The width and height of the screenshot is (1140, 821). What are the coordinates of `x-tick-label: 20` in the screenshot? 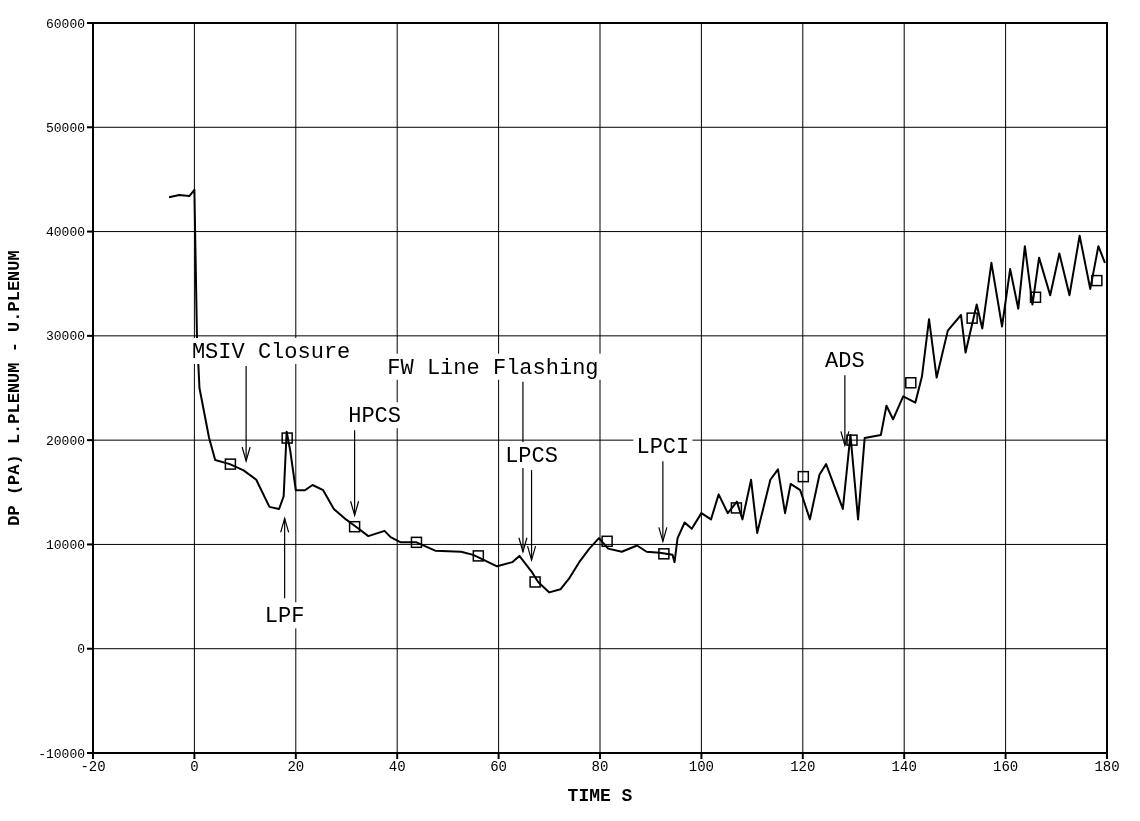 It's located at (296, 766).